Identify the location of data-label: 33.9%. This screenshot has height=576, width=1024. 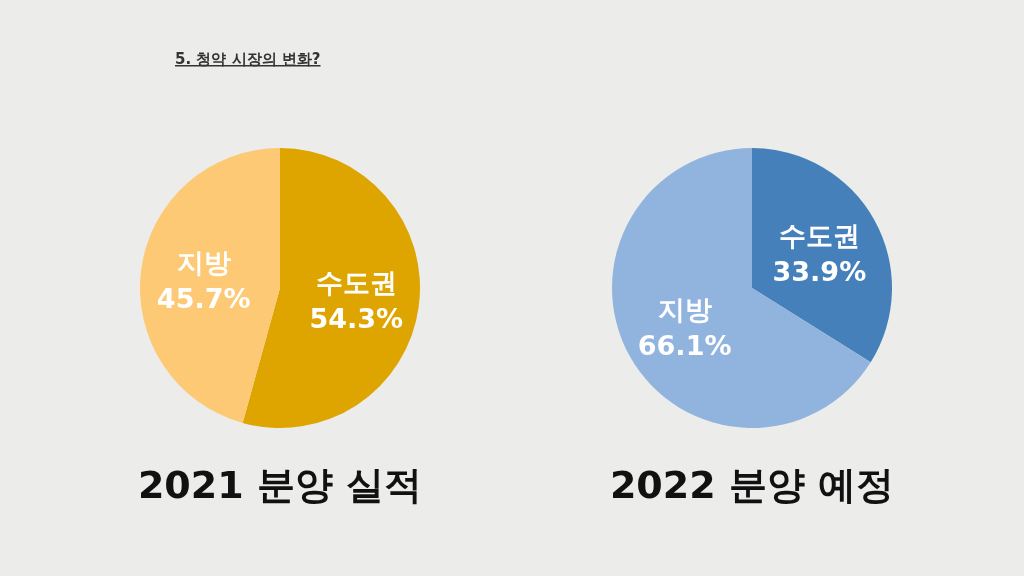
(819, 271).